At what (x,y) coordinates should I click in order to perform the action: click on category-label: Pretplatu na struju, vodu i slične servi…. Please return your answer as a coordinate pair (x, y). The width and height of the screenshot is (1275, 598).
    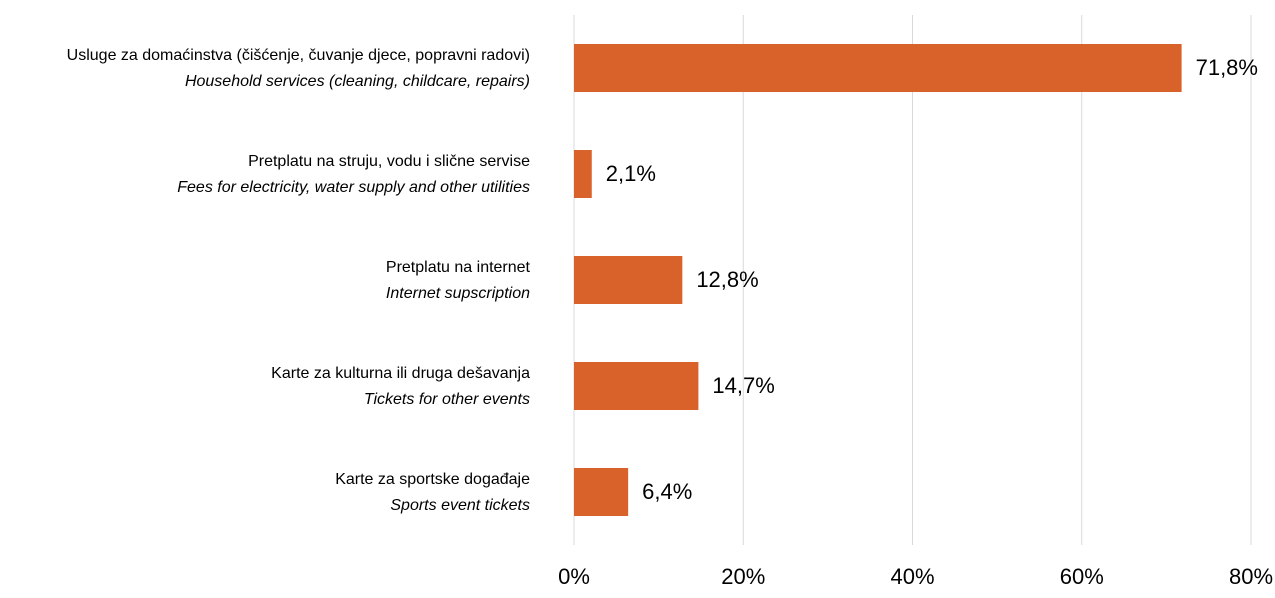
    Looking at the image, I should click on (389, 161).